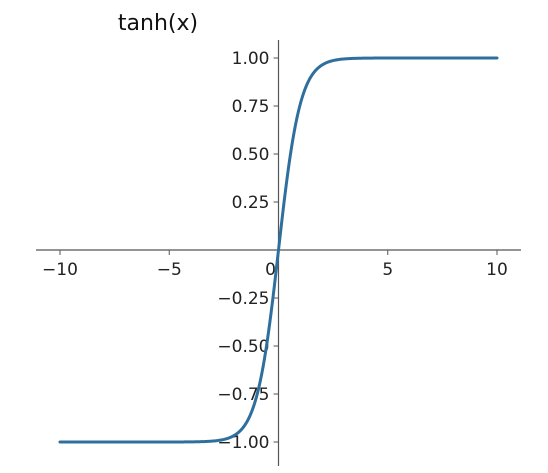  I want to click on y-tick-label: 0.25, so click(251, 203).